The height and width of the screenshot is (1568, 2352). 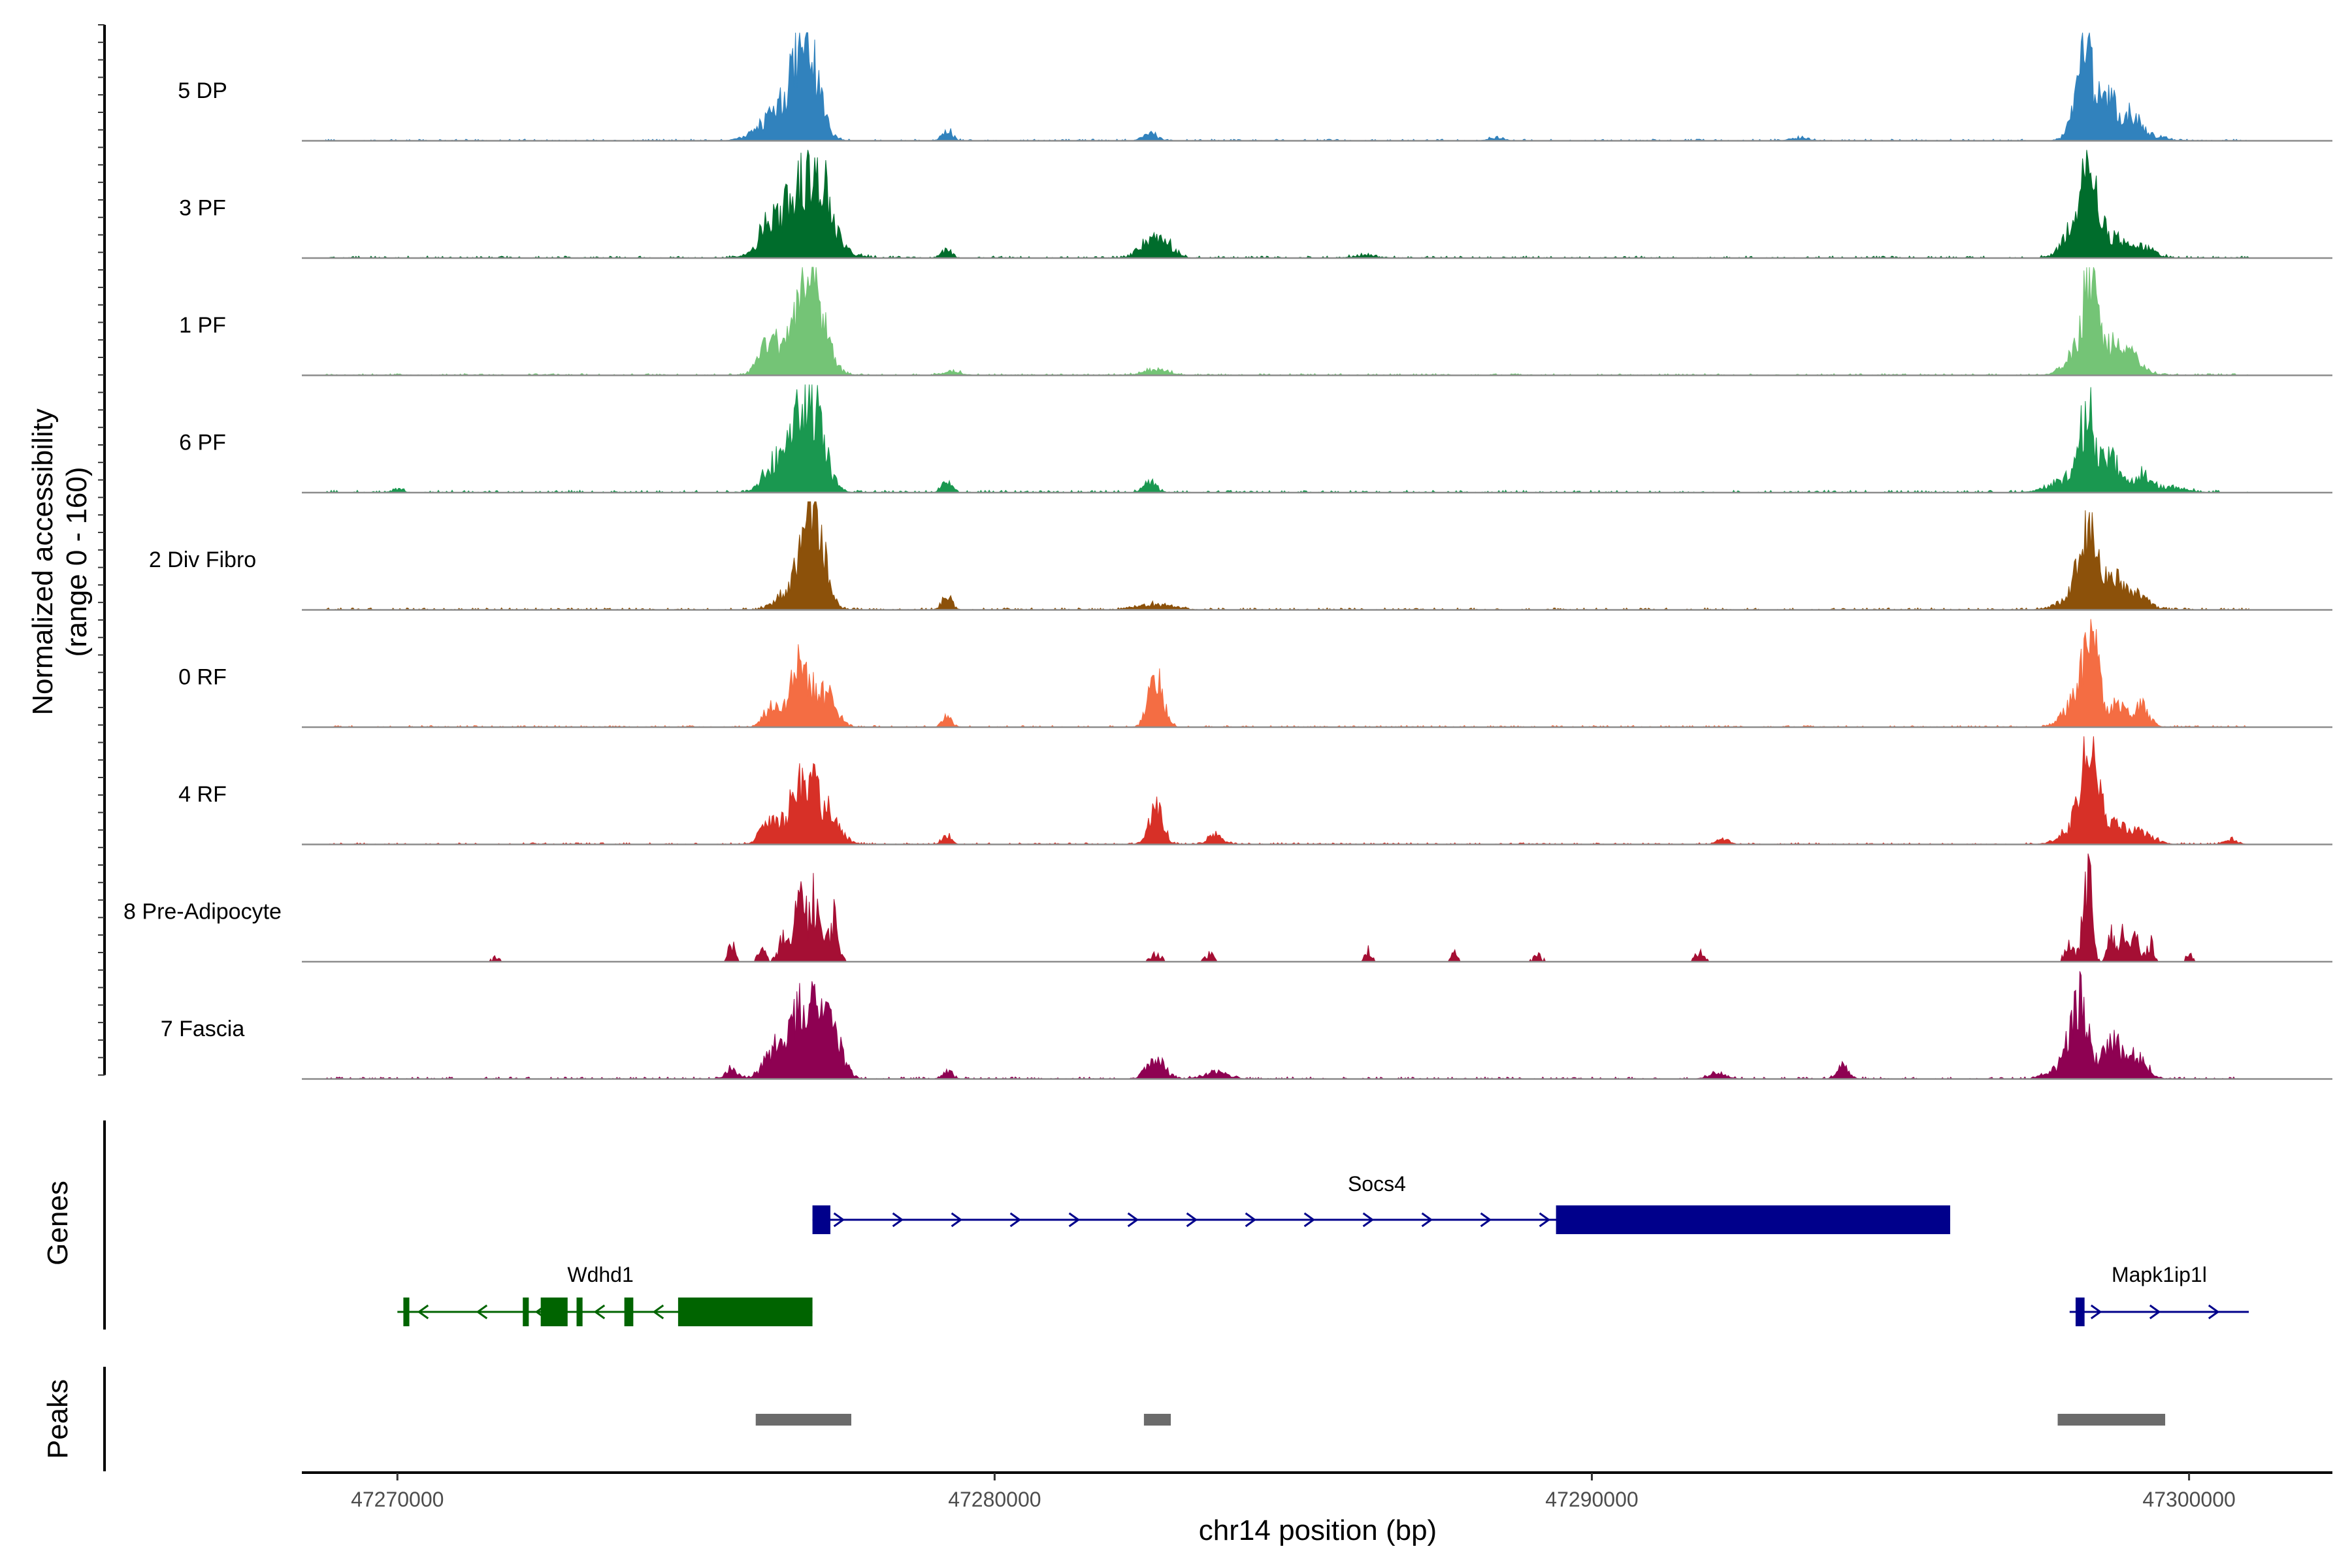 I want to click on track-5: 0 RF, so click(x=1255, y=673).